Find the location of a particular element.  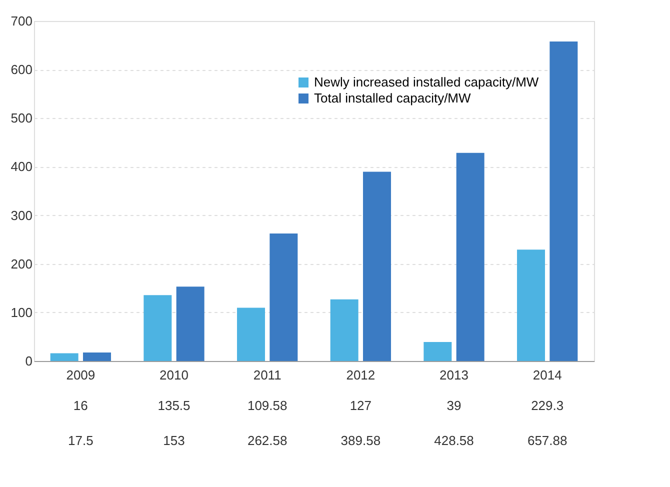

data-label: 657.88 is located at coordinates (547, 440).